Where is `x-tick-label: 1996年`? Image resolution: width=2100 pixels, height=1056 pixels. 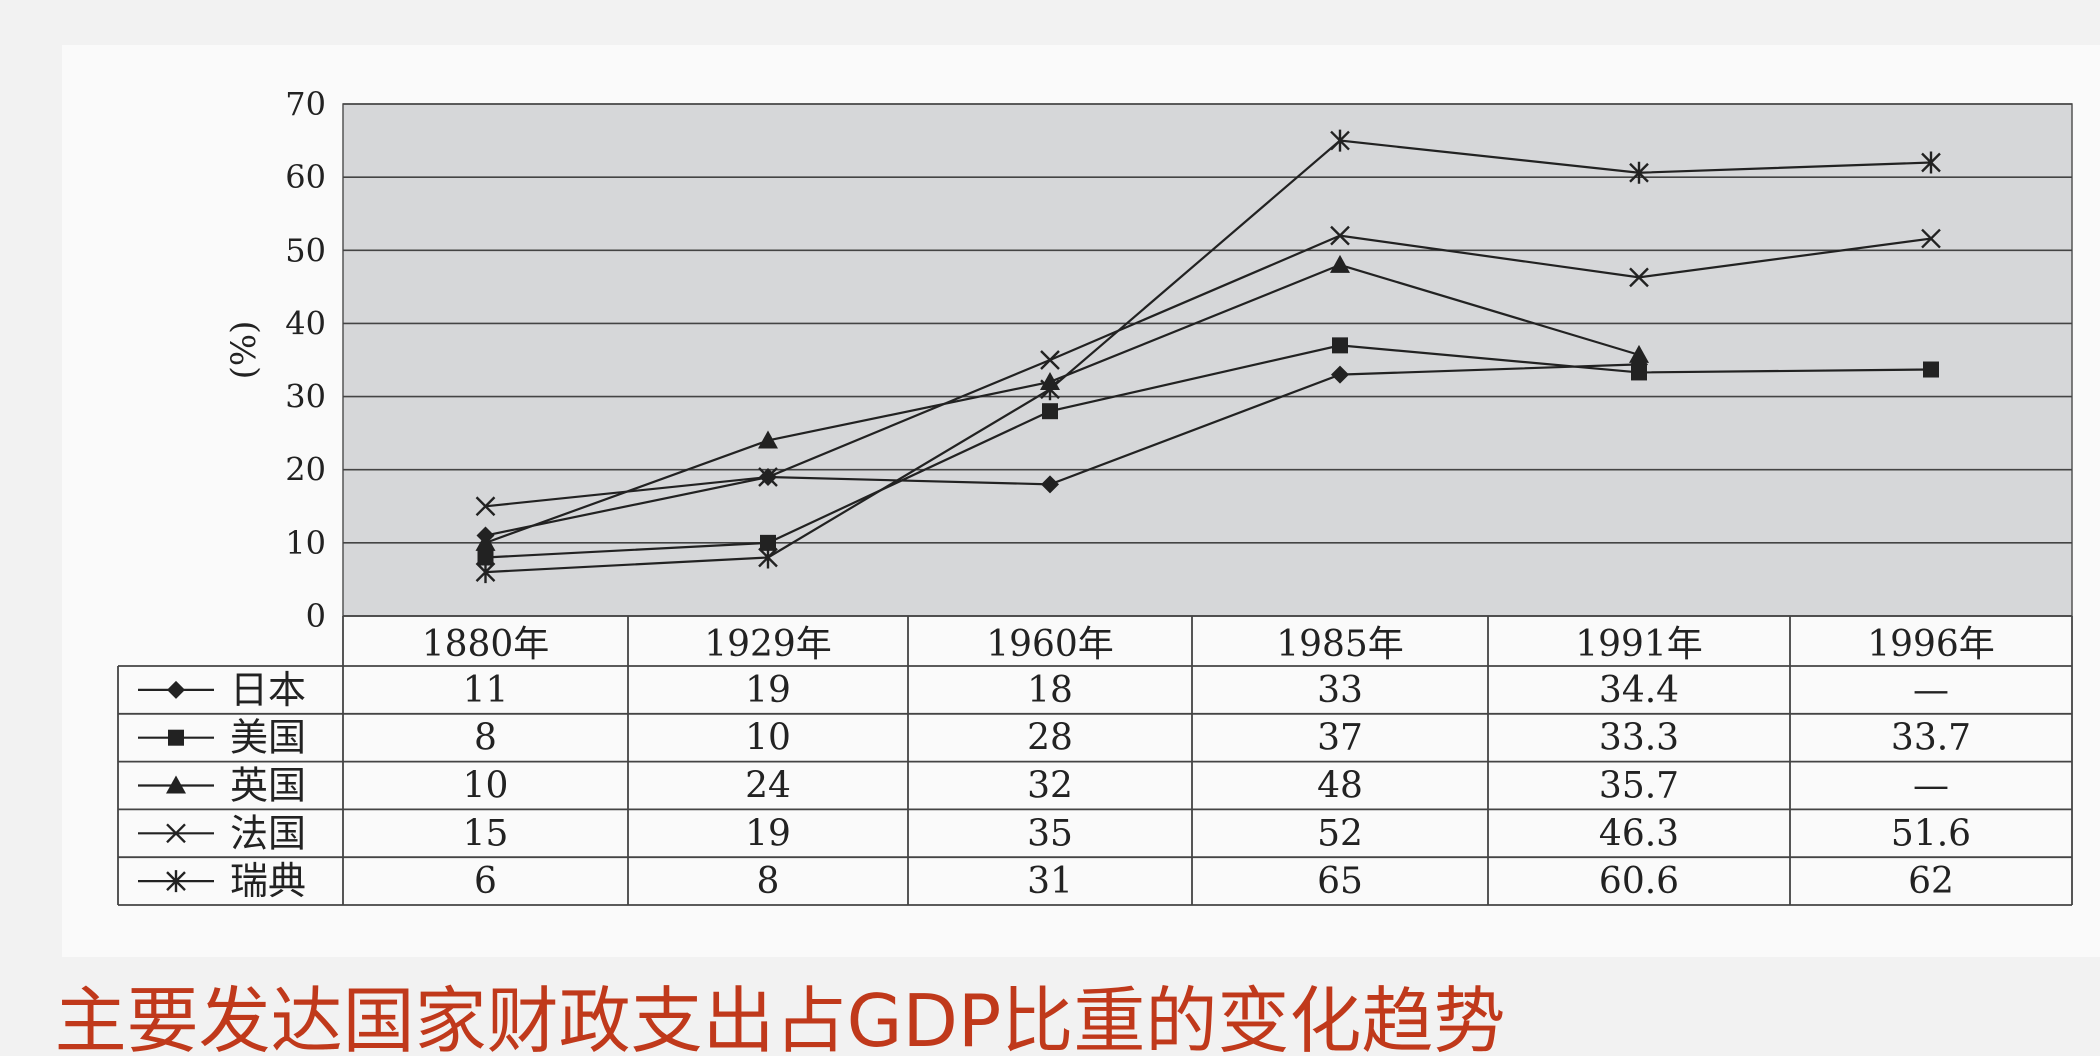
x-tick-label: 1996年 is located at coordinates (1931, 644).